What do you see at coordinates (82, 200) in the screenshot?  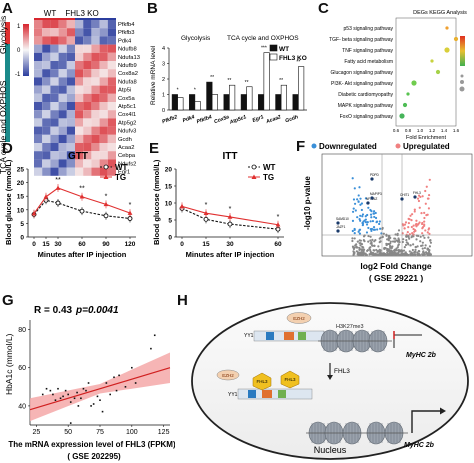 I see `series-line` at bounding box center [82, 200].